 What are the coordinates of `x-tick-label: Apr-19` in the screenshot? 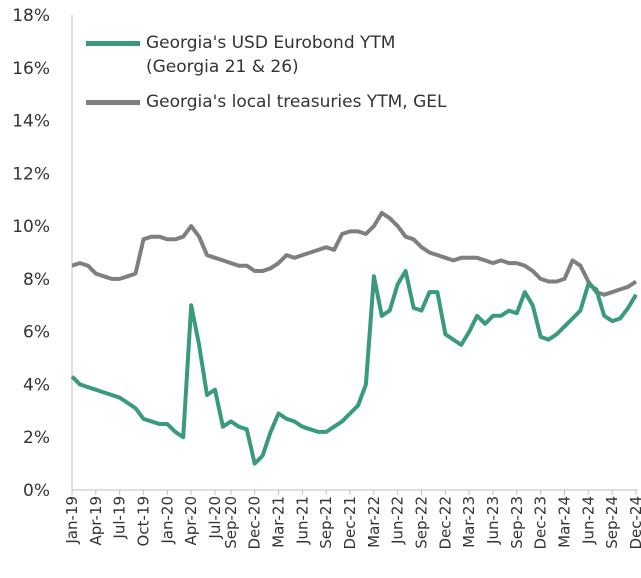 It's located at (96, 521).